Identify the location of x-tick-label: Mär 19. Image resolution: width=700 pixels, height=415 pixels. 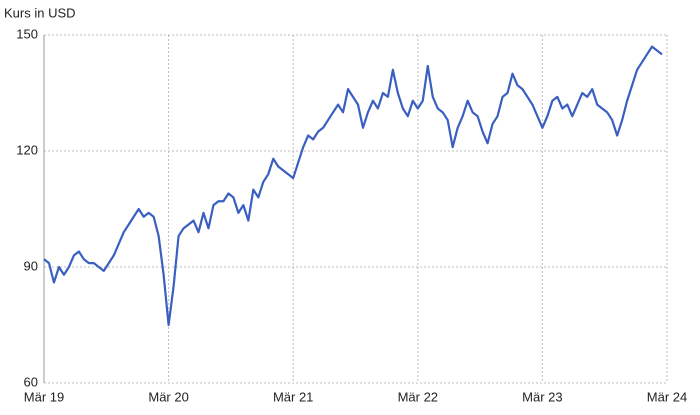
(44, 396).